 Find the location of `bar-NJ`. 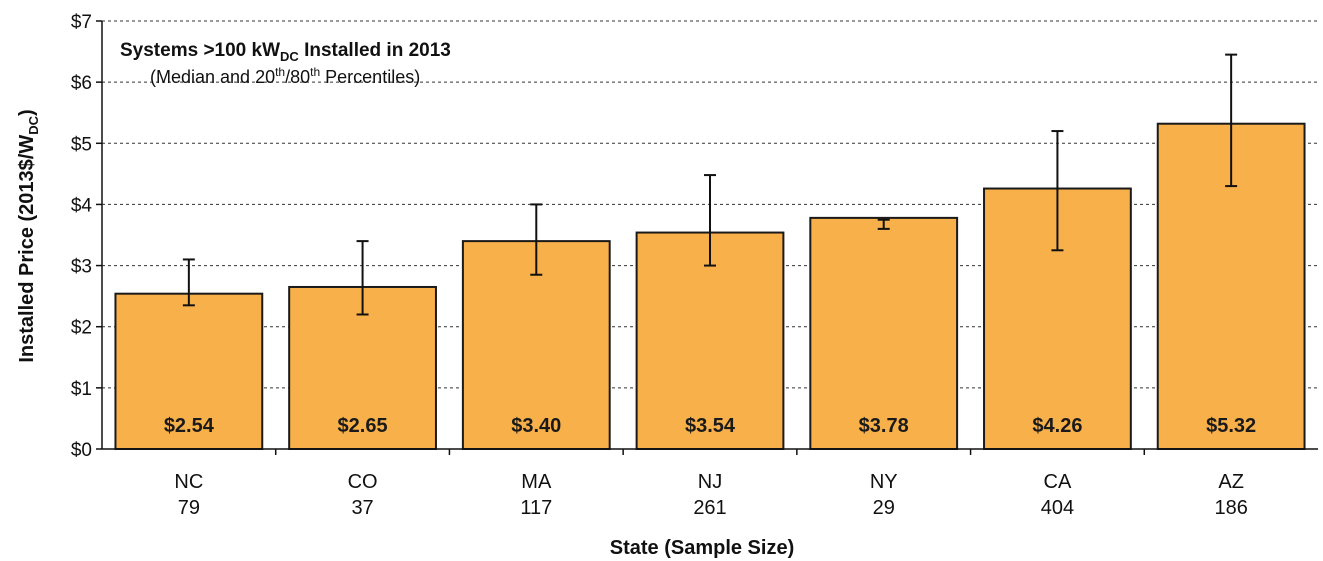

bar-NJ is located at coordinates (710, 340).